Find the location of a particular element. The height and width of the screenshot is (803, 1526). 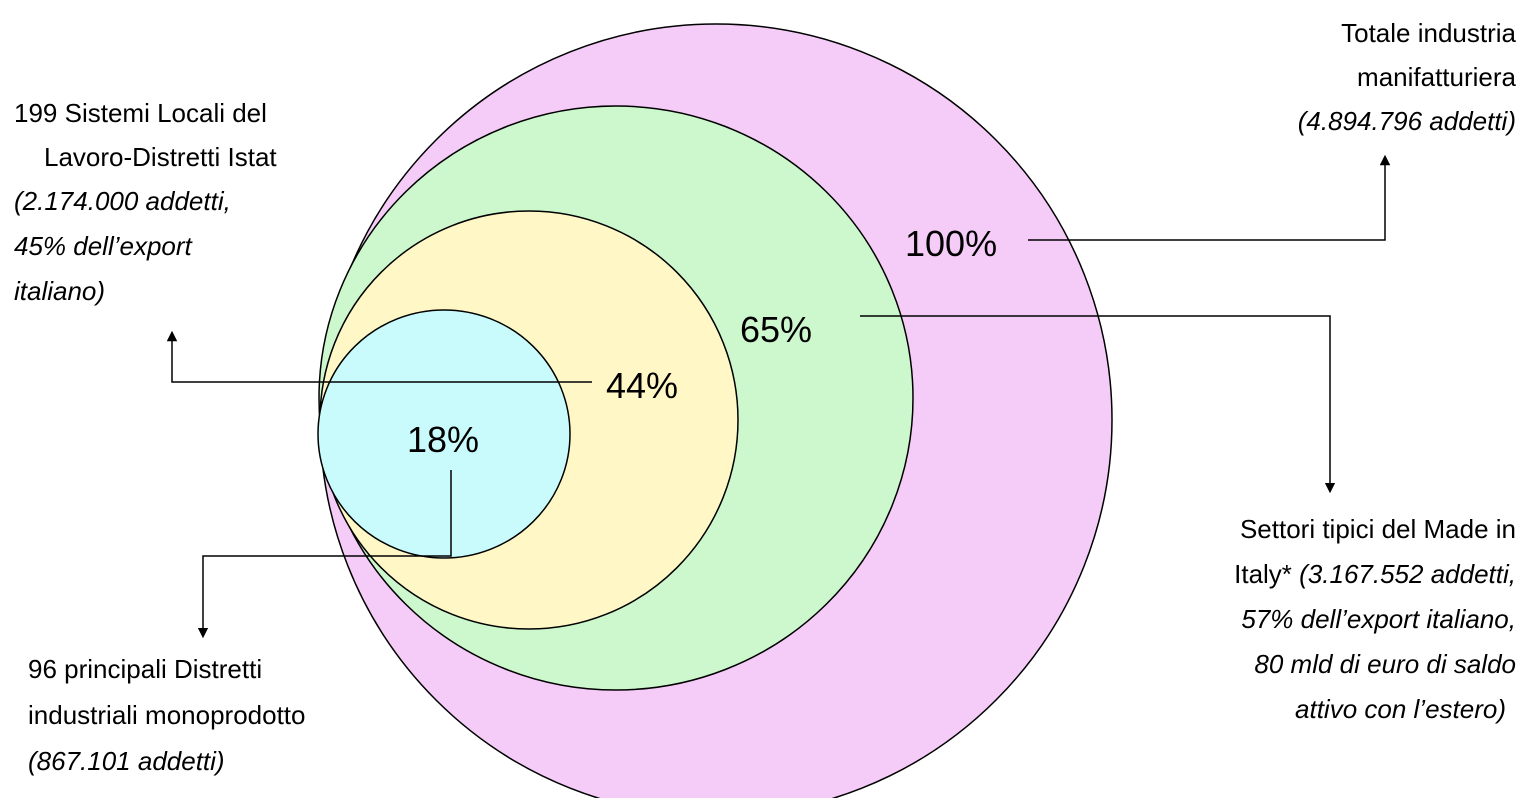

label-sll-line4: 45% dell’export is located at coordinates (104, 246).